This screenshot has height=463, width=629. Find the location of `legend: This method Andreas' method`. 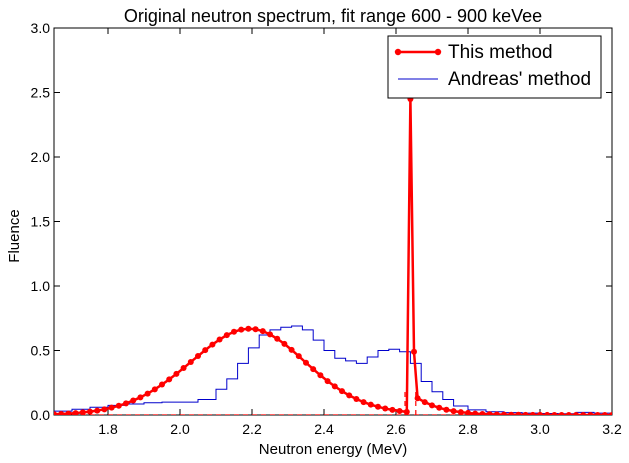

legend: This method Andreas' method is located at coordinates (494, 67).